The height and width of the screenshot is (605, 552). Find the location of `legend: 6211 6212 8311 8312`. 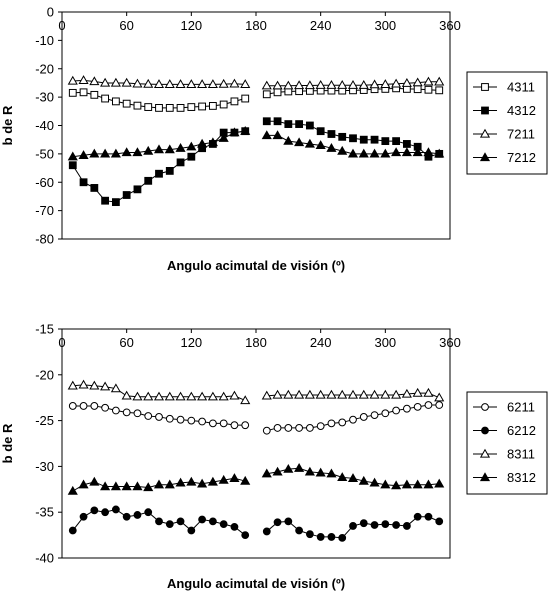

legend: 6211 6212 8311 8312 is located at coordinates (507, 443).